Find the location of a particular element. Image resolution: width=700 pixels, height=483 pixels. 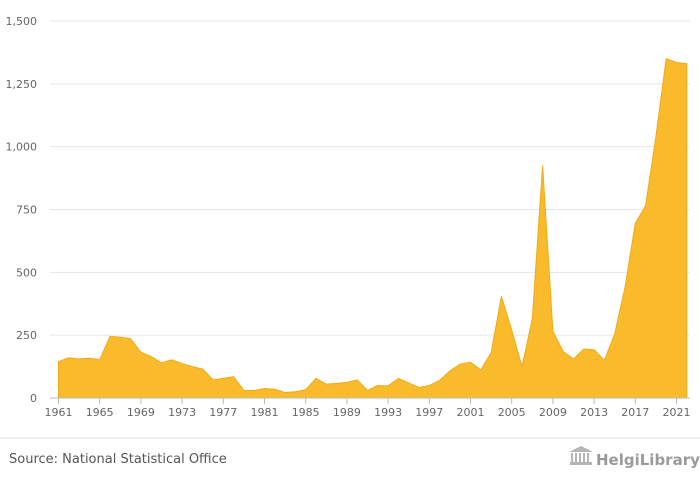

x-tick-label: 1965 is located at coordinates (100, 412).